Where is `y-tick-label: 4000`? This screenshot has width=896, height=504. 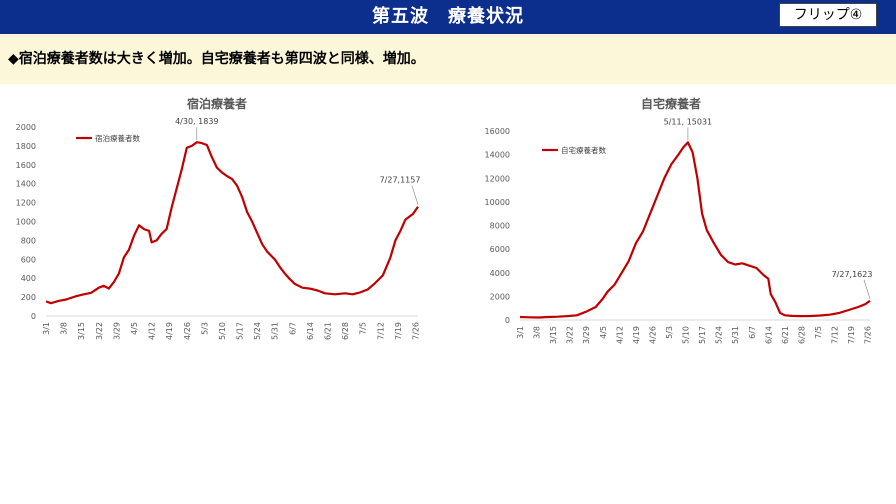 y-tick-label: 4000 is located at coordinates (500, 273).